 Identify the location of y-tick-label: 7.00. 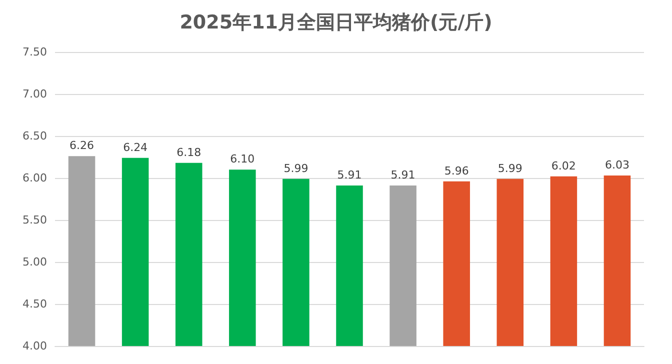
(34, 94).